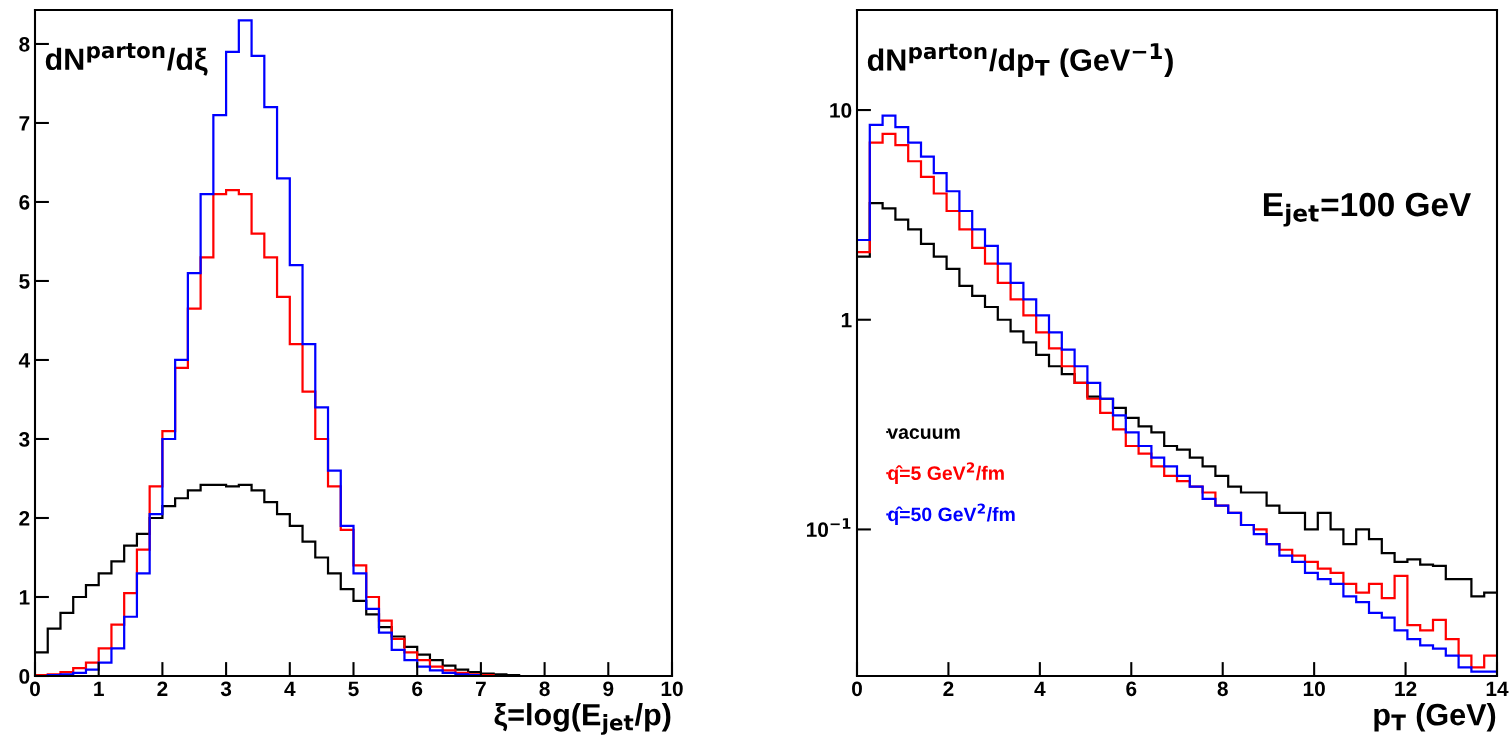 The image size is (1509, 756). I want to click on y-tick-label: 8, so click(24, 44).